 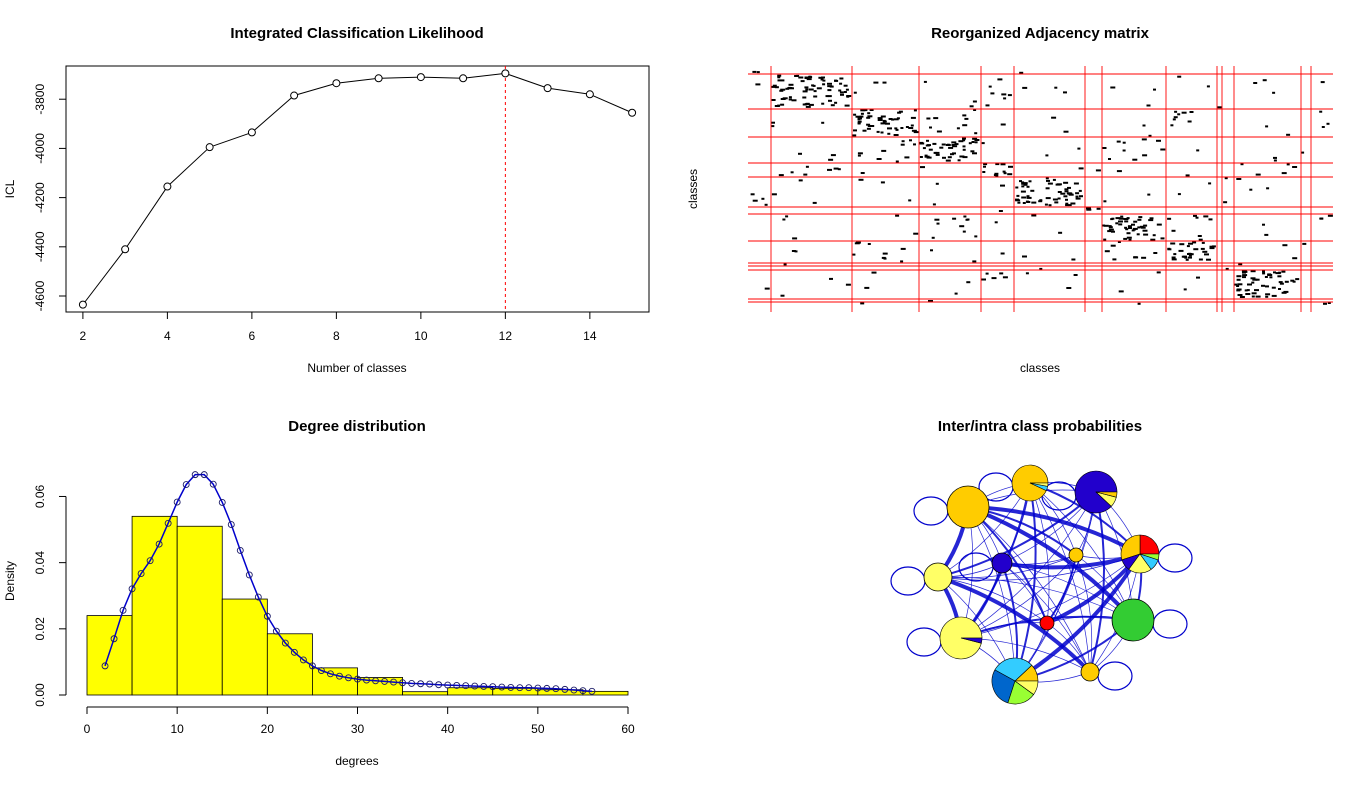 I want to click on degree-x-tick-label: 30, so click(x=358, y=729).